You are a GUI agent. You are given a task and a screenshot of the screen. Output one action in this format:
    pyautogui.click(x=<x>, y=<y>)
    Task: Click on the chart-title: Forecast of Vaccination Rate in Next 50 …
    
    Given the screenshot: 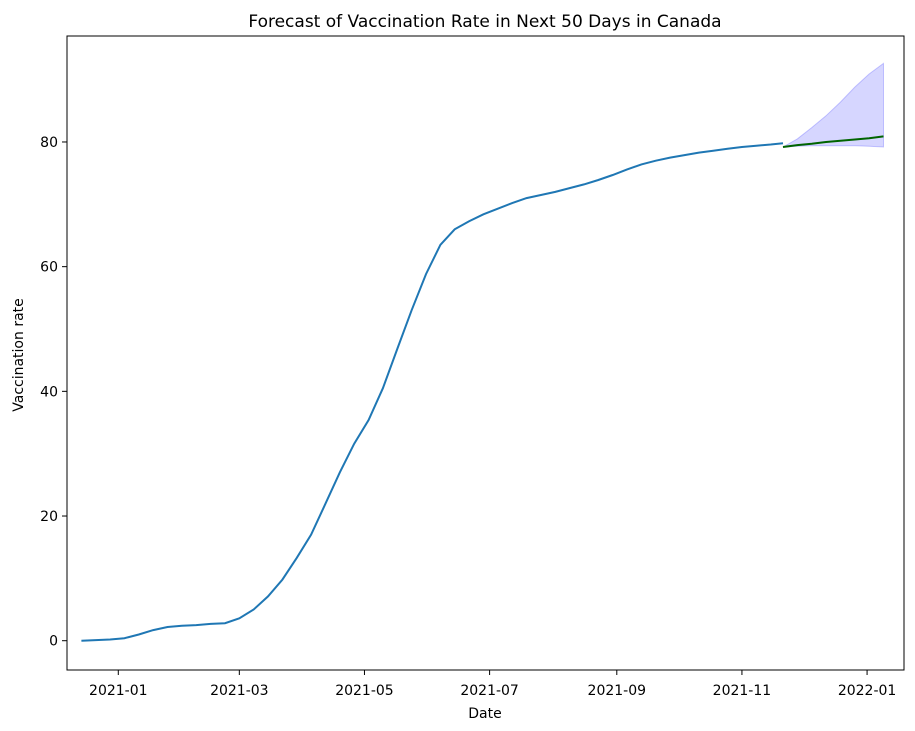 What is the action you would take?
    pyautogui.click(x=484, y=22)
    